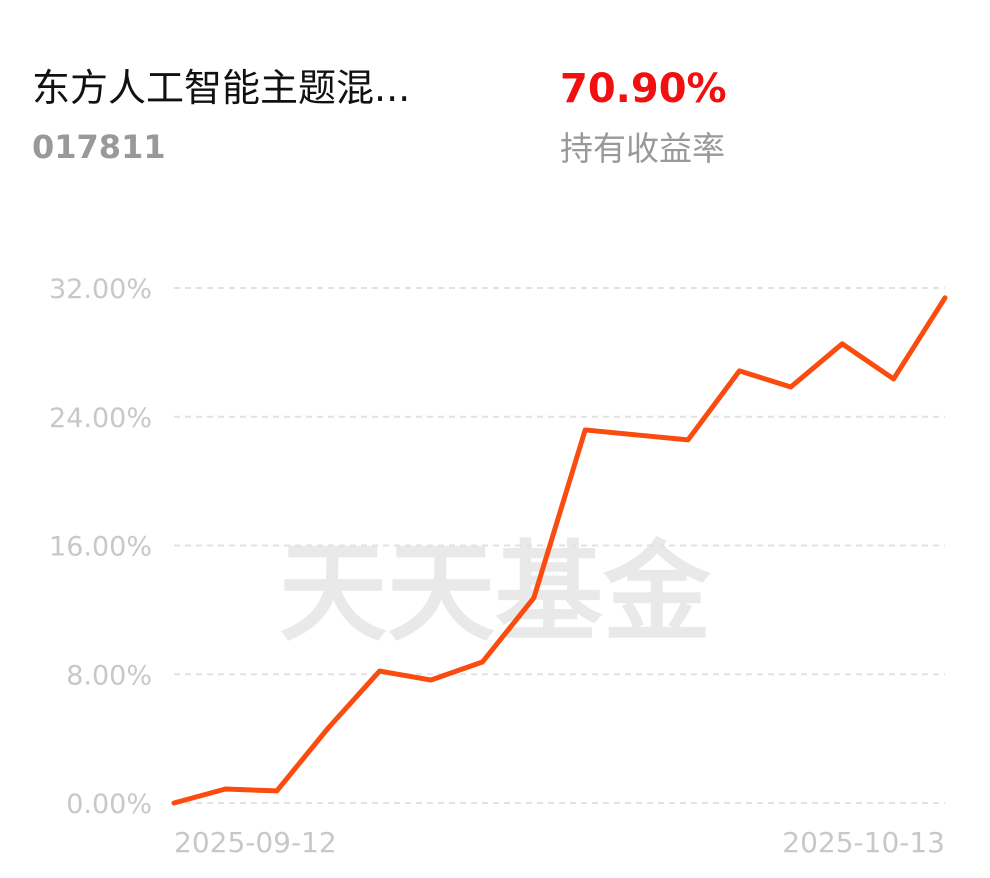  Describe the element at coordinates (100, 289) in the screenshot. I see `y-tick-label: 32.00%` at that location.